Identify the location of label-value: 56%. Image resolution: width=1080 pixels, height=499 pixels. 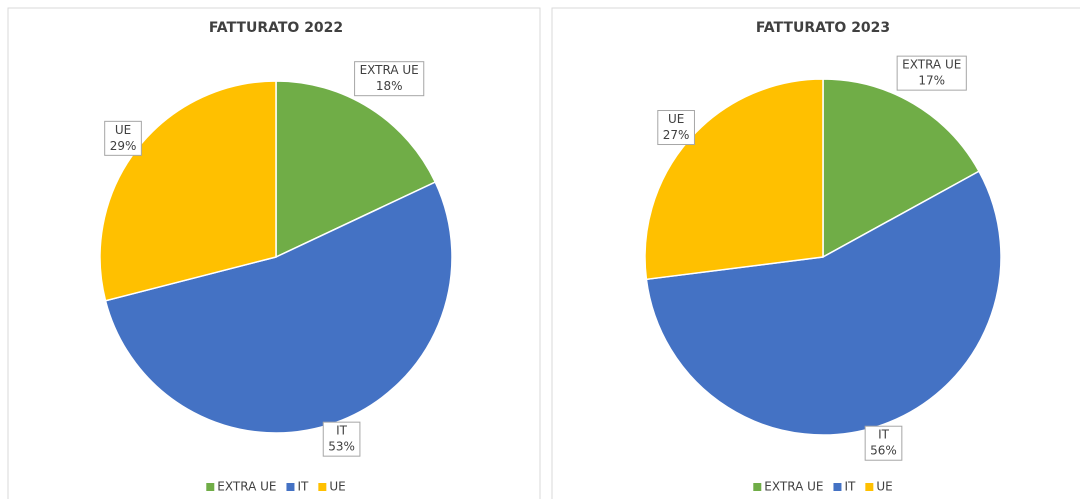
(883, 451).